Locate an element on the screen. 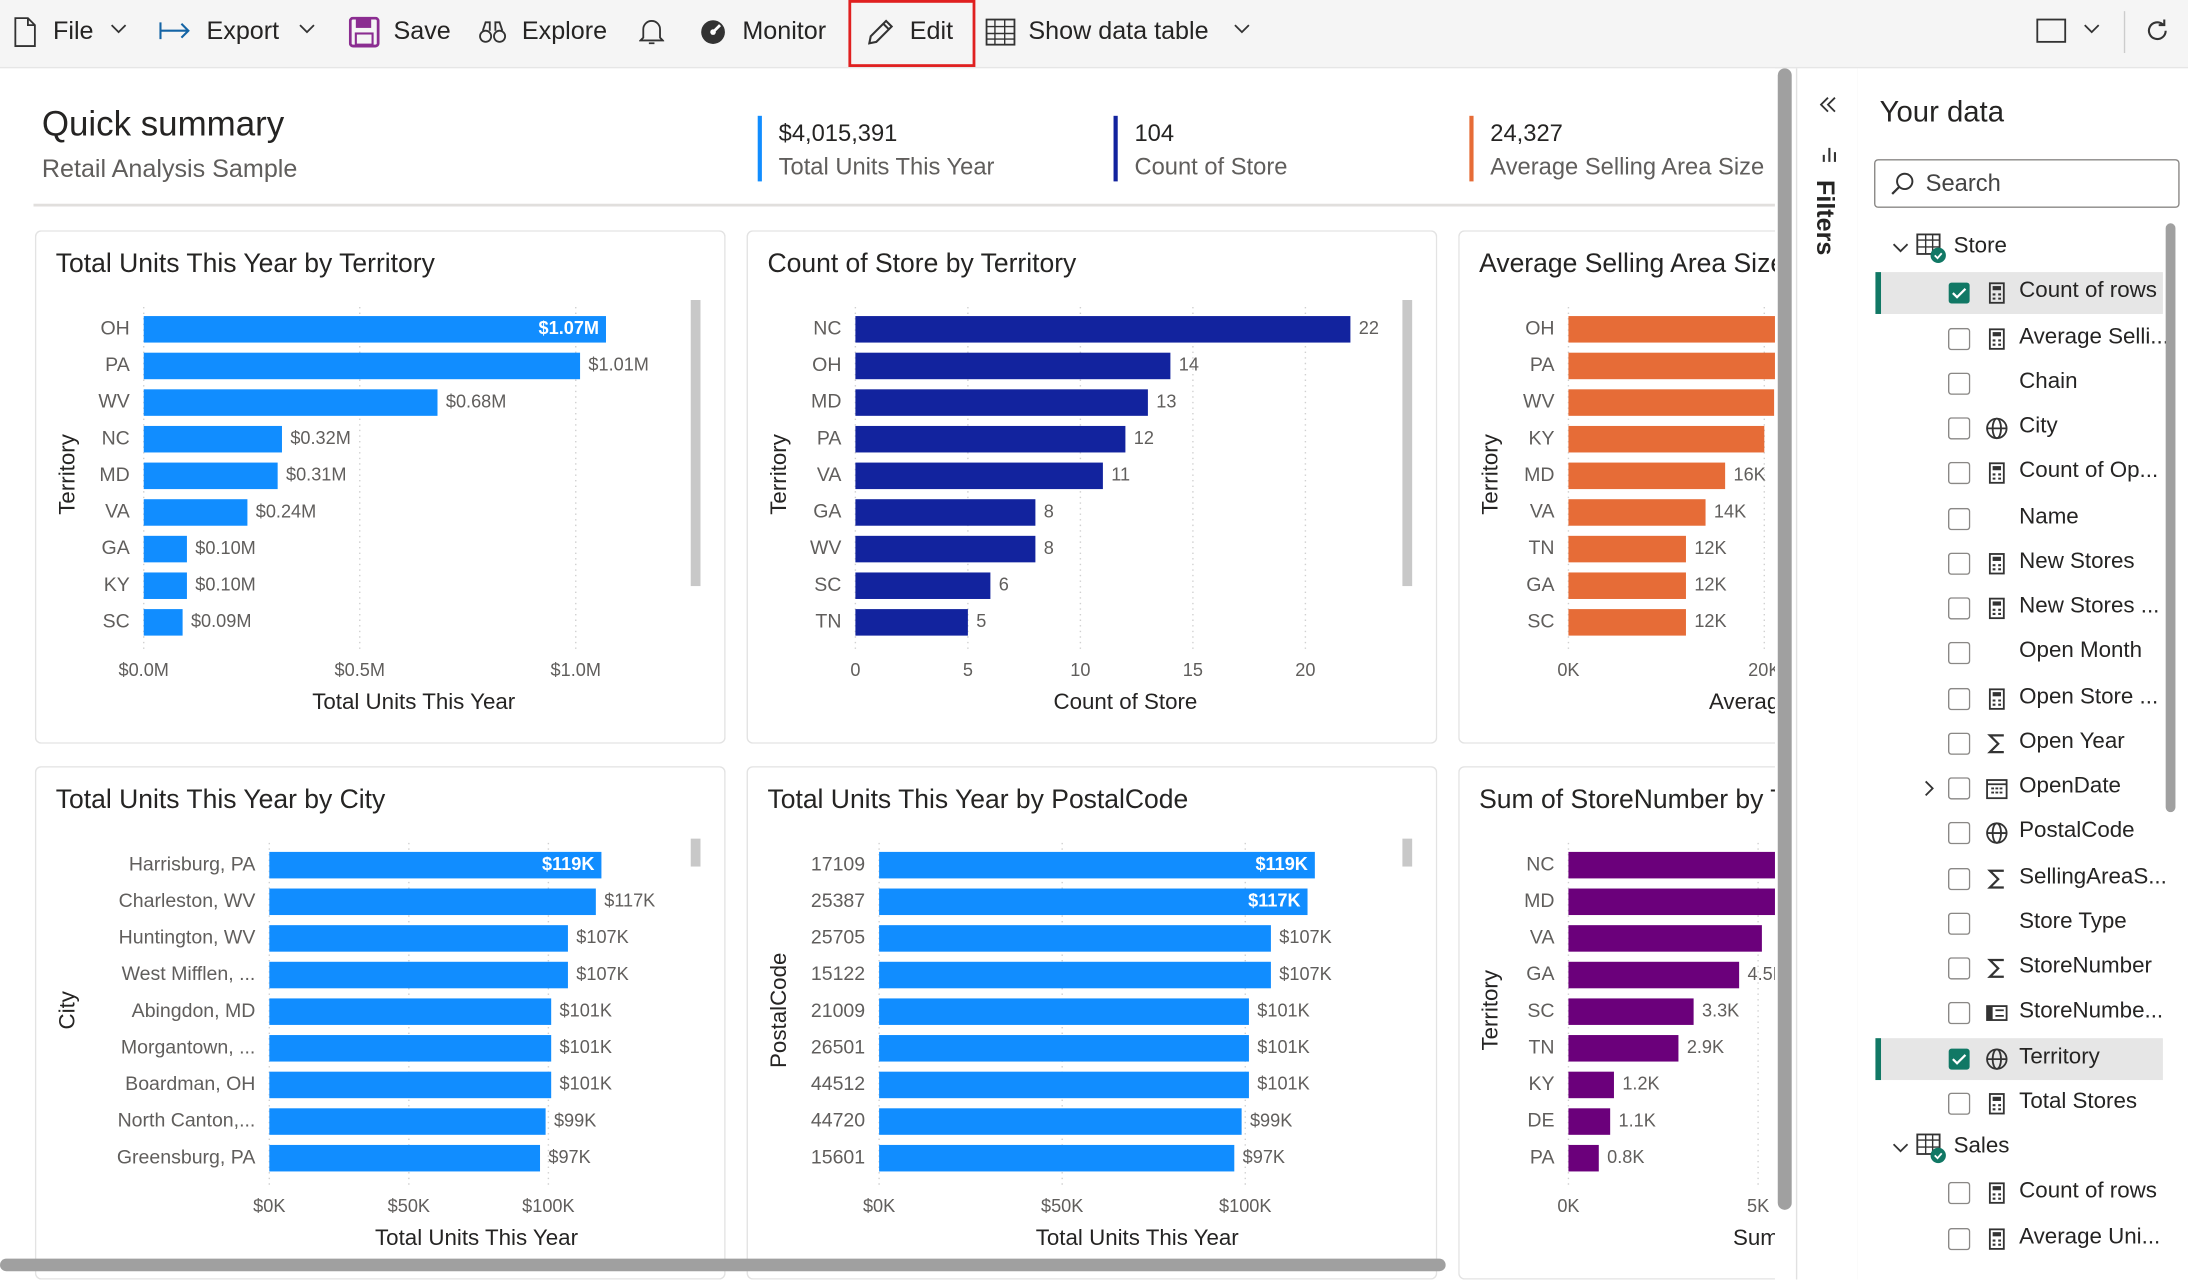 The height and width of the screenshot is (1280, 2188). field-row: Total Stores is located at coordinates (2022, 1103).